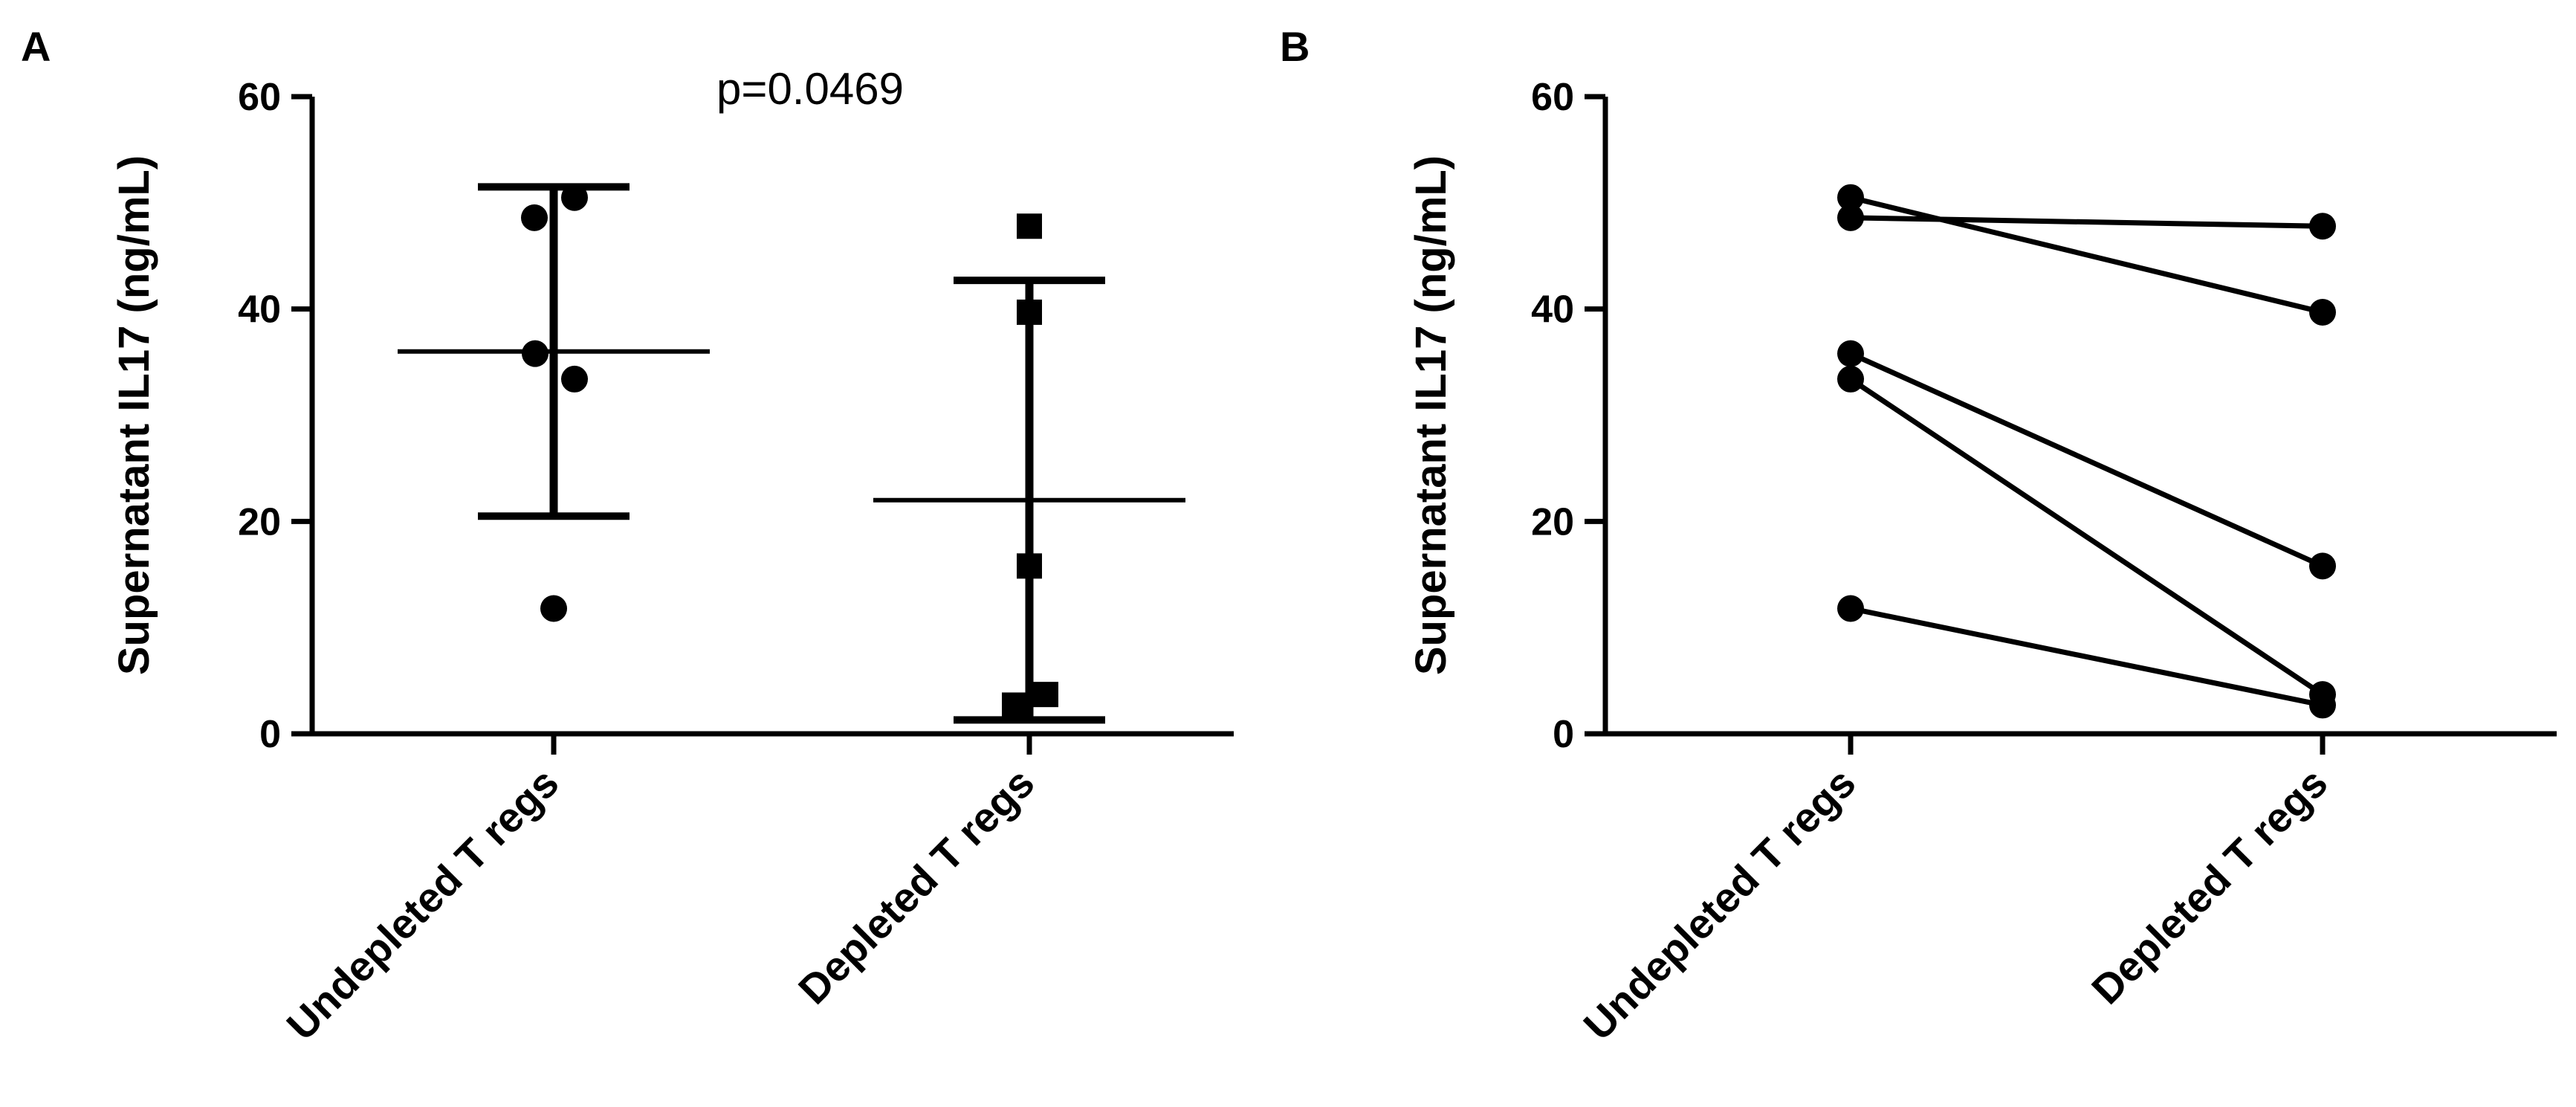 This screenshot has height=1107, width=2576. Describe the element at coordinates (1295, 46) in the screenshot. I see `panel-label: B` at that location.